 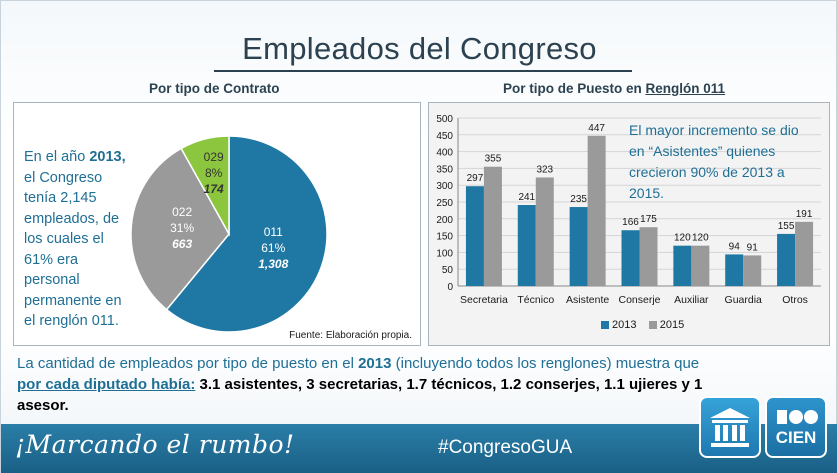 I want to click on pie-label-029-value: 174, so click(x=214, y=189).